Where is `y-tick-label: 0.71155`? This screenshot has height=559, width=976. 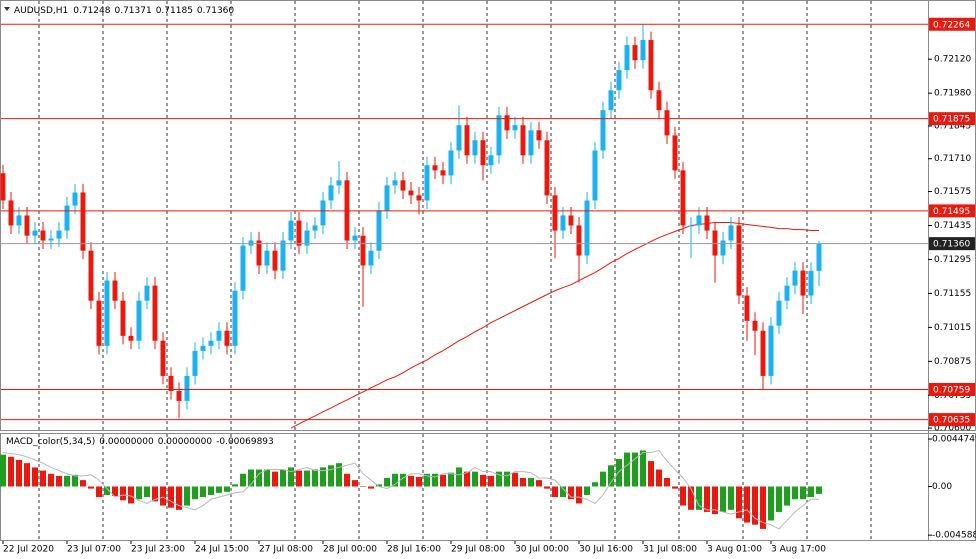 y-tick-label: 0.71155 is located at coordinates (952, 294).